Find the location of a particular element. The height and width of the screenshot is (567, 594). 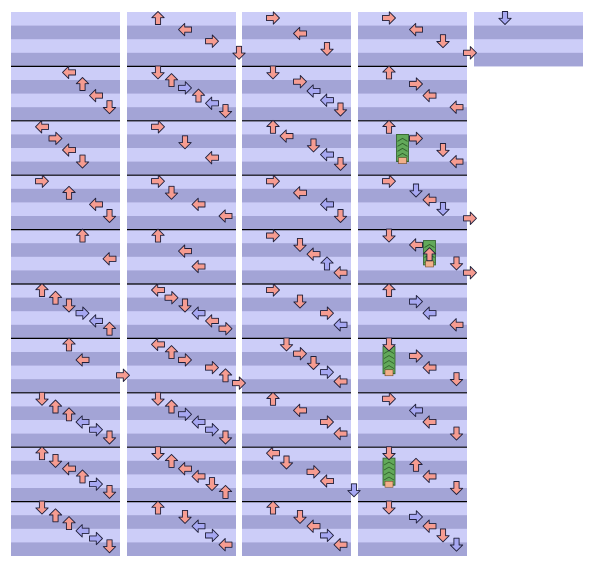

freeze-tail is located at coordinates (389, 484).